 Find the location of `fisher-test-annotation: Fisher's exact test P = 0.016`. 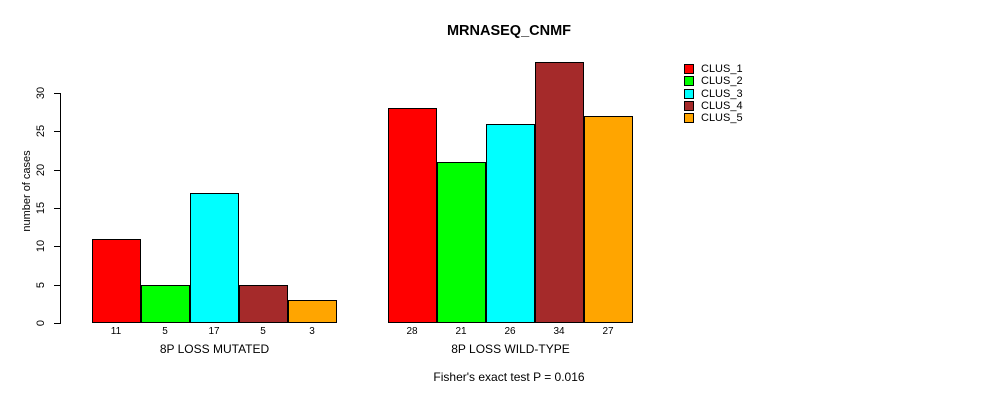

fisher-test-annotation: Fisher's exact test P = 0.016 is located at coordinates (509, 377).